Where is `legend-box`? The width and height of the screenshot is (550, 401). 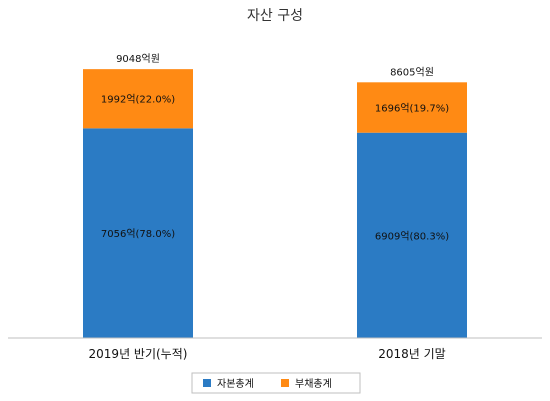
legend-box is located at coordinates (276, 383).